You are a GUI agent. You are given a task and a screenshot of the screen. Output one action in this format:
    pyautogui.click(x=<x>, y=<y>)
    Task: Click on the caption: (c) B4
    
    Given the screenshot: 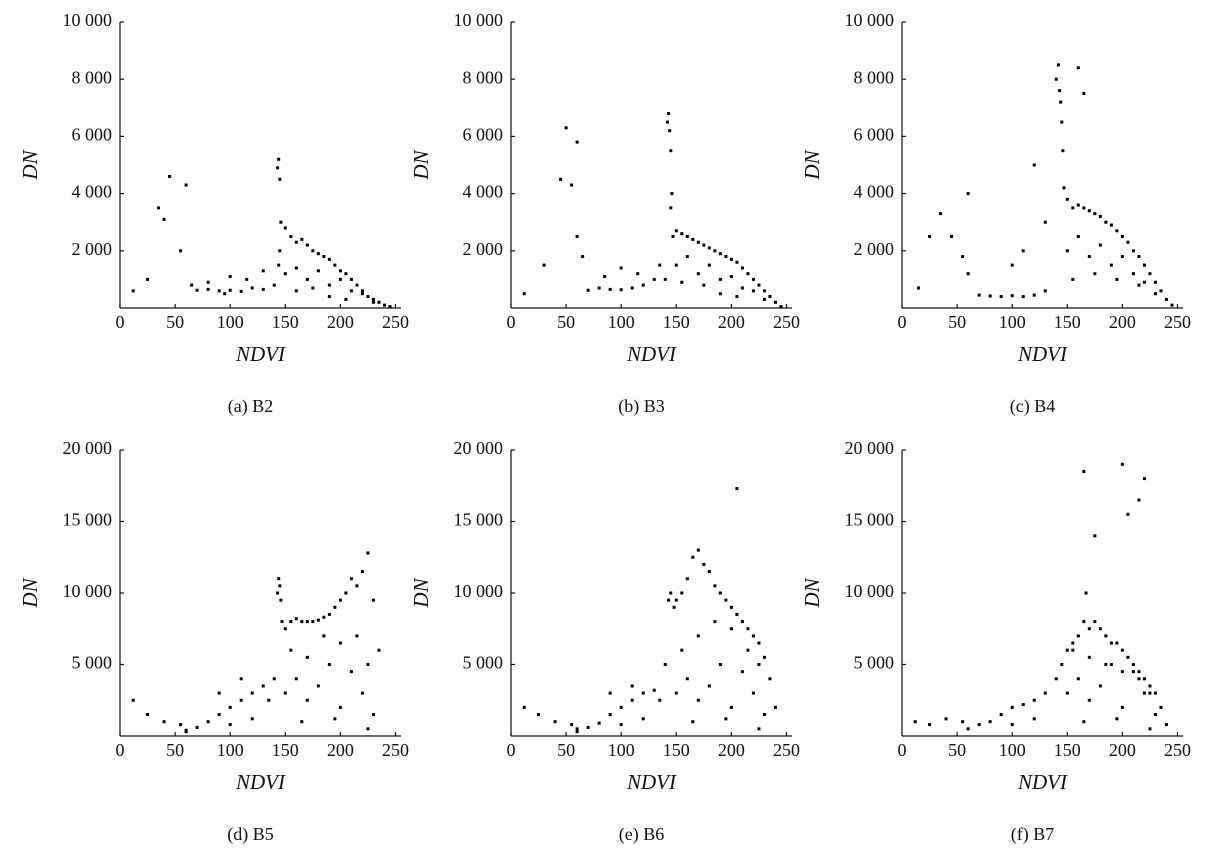 What is the action you would take?
    pyautogui.click(x=1032, y=406)
    